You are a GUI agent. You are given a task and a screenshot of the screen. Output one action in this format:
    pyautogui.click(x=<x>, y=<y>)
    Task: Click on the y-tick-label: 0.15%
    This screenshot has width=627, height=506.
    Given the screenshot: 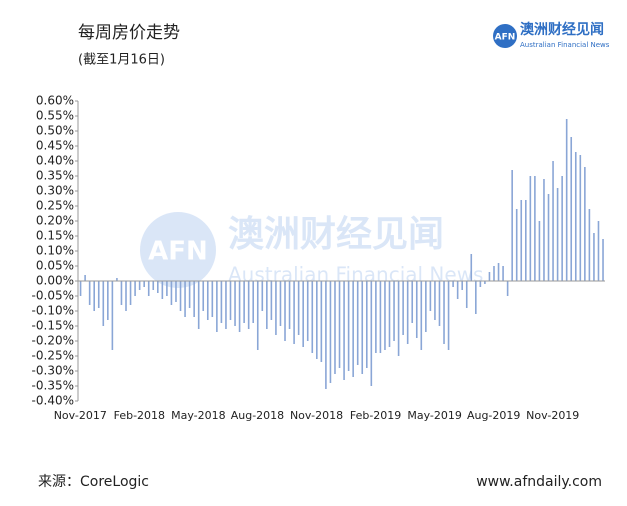 What is the action you would take?
    pyautogui.click(x=55, y=236)
    